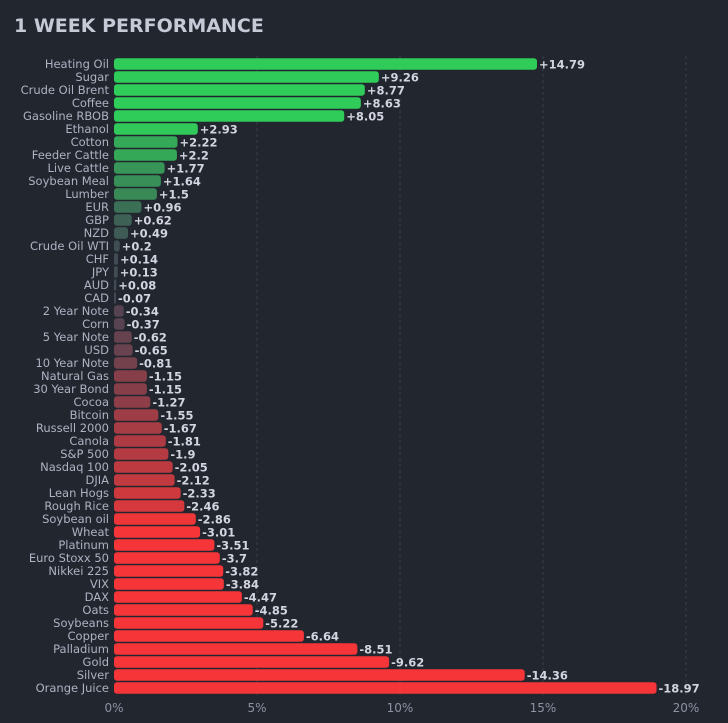 Image resolution: width=728 pixels, height=723 pixels. Describe the element at coordinates (76, 311) in the screenshot. I see `category-label: 2 Year Note` at that location.